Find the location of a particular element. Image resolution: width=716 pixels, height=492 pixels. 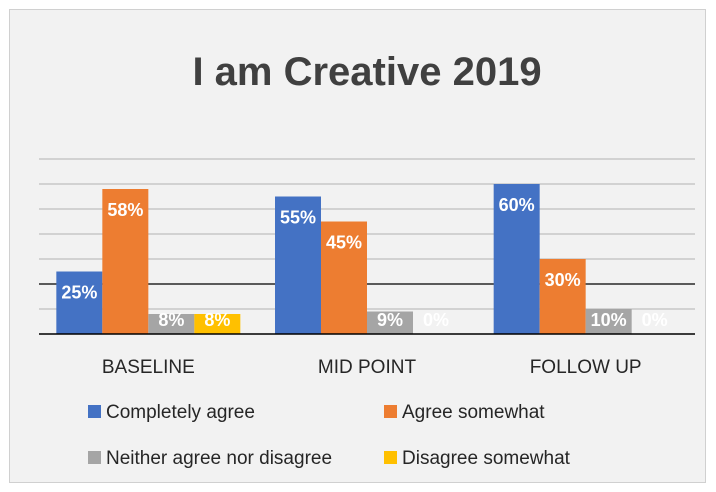

bar-completely-agree-mid-point is located at coordinates (298, 265).